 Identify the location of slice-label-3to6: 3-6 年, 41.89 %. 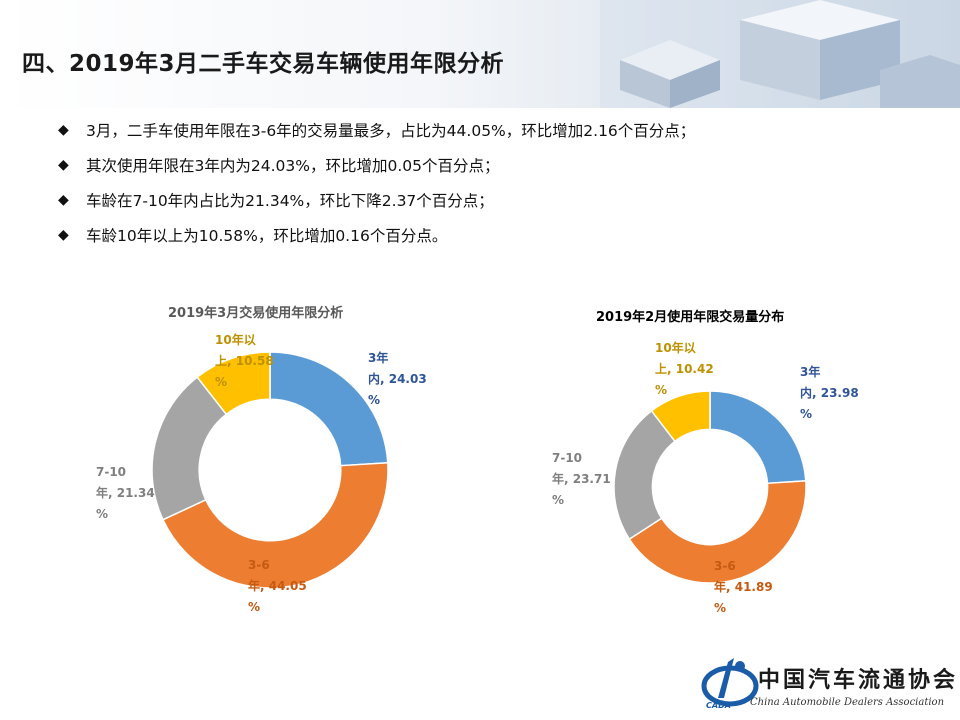
(743, 587).